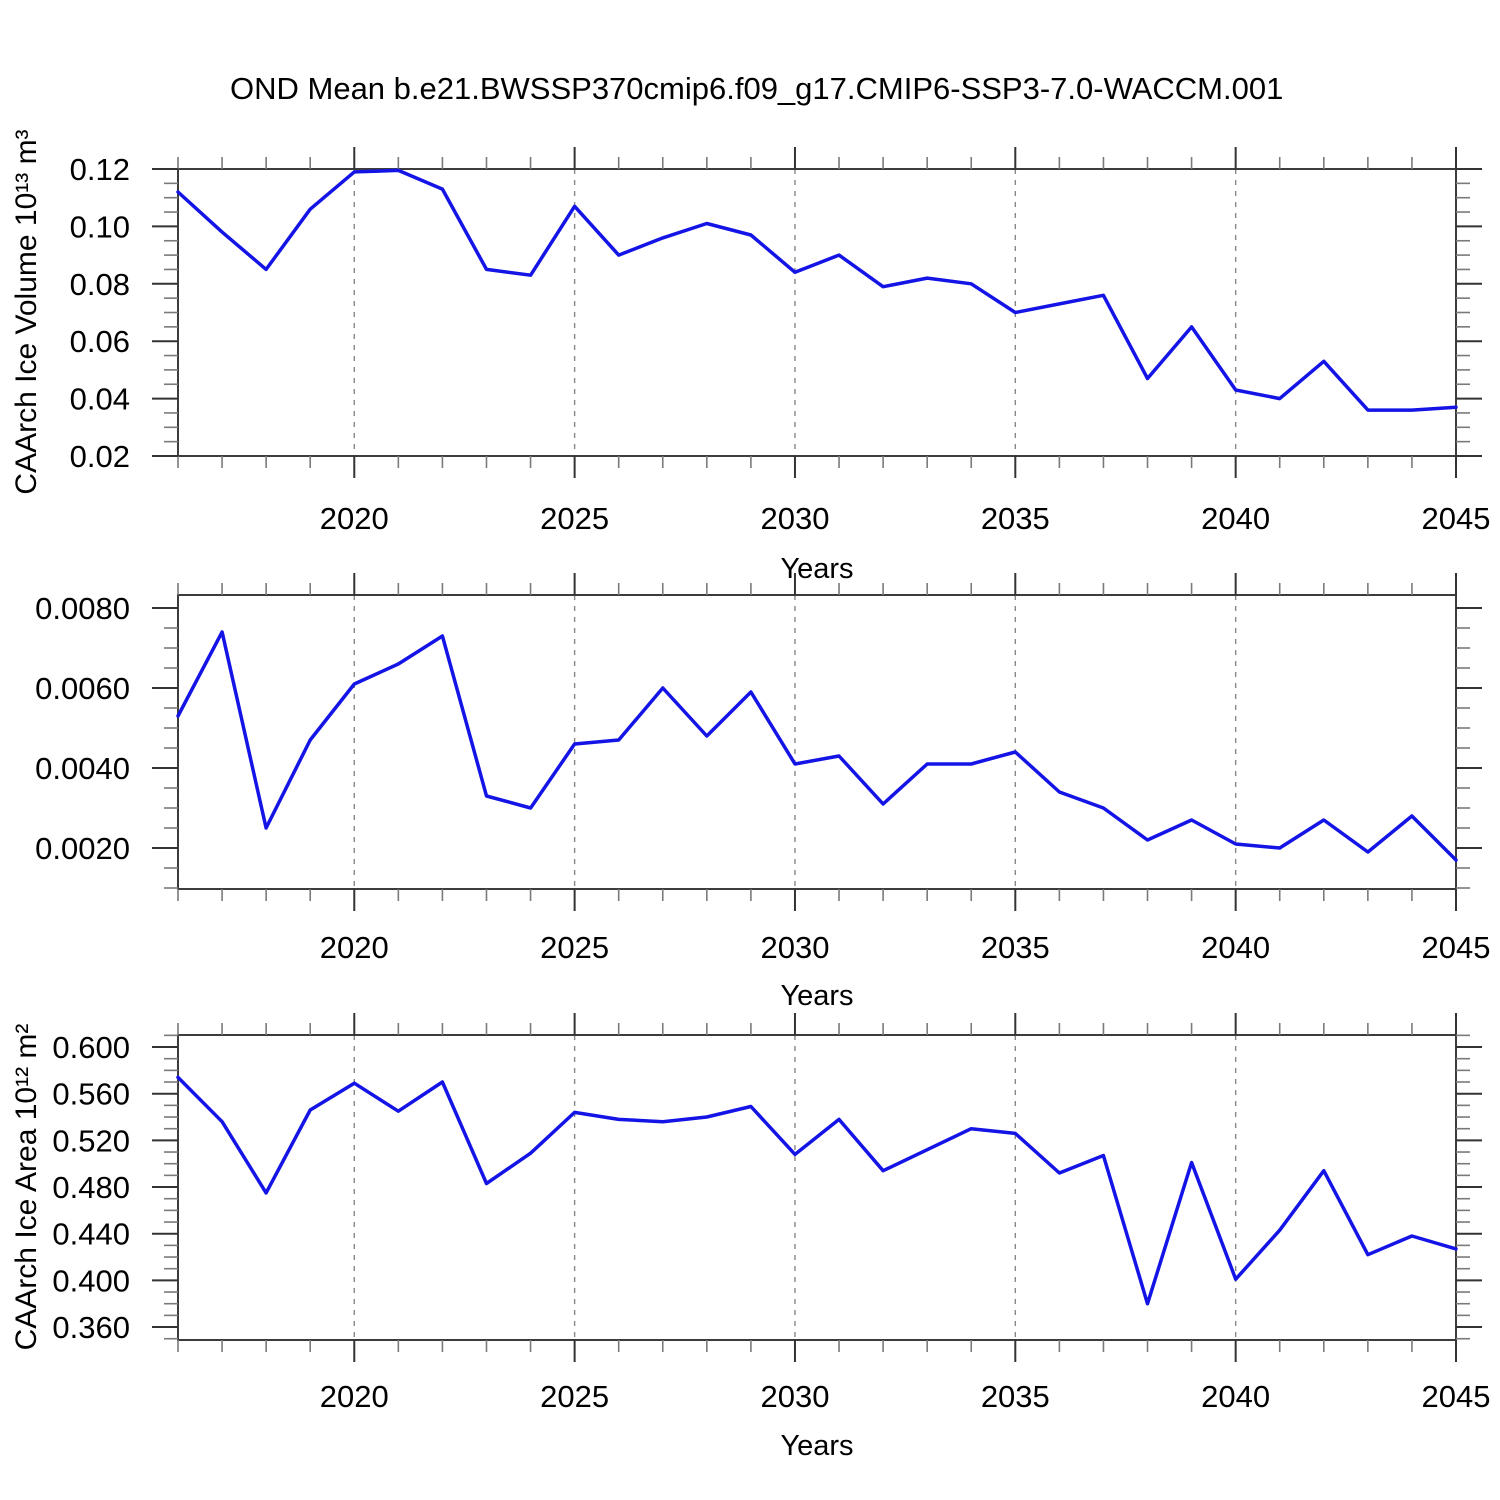  Describe the element at coordinates (816, 996) in the screenshot. I see `x-axis-title-panel2: Years` at that location.